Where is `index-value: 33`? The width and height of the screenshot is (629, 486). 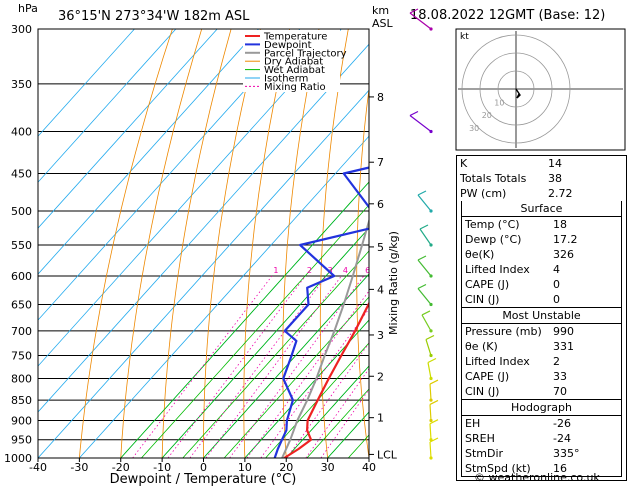
index-value: 33 is located at coordinates (560, 376).